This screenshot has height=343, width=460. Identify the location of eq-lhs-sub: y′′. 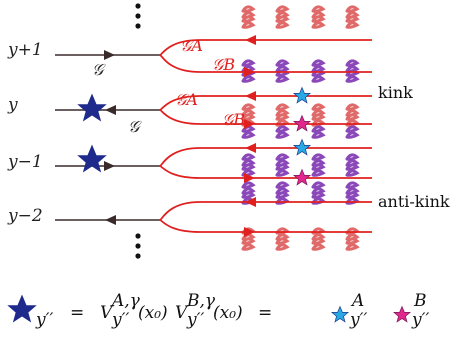
(44, 320).